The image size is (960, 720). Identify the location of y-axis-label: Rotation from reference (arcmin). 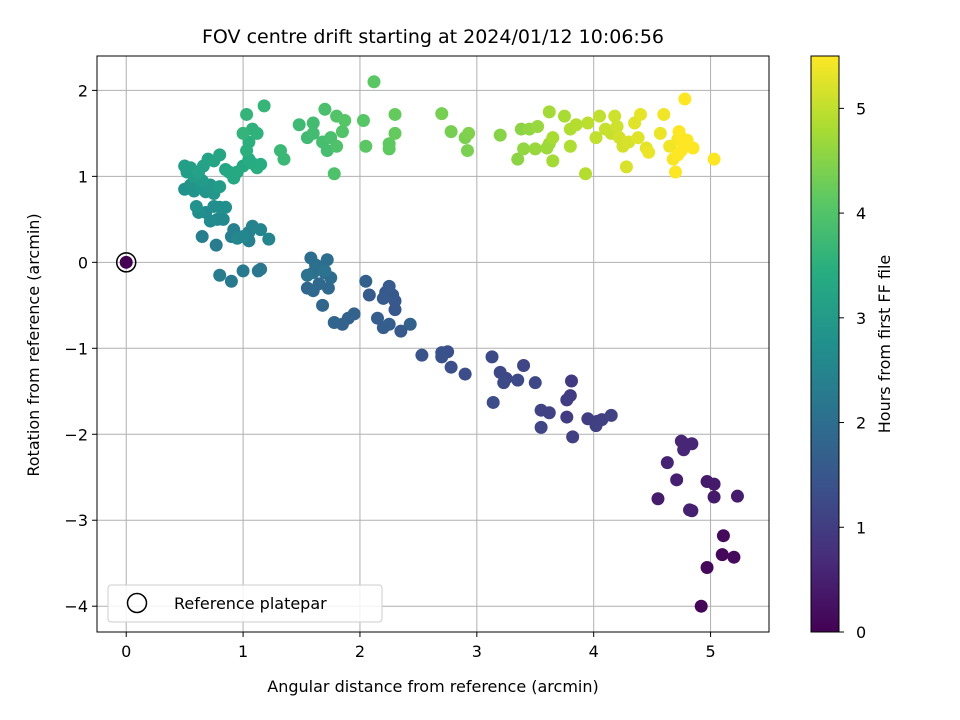
(33, 344).